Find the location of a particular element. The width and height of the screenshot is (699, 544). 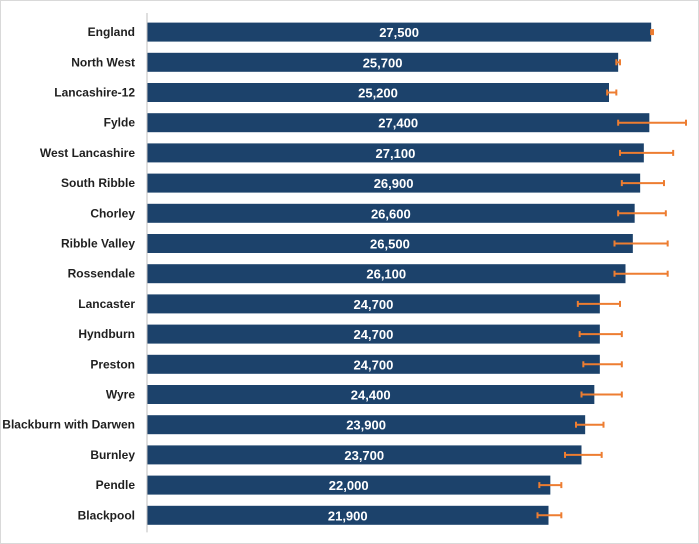

category-label-7: Ribble Valley is located at coordinates (98, 244).